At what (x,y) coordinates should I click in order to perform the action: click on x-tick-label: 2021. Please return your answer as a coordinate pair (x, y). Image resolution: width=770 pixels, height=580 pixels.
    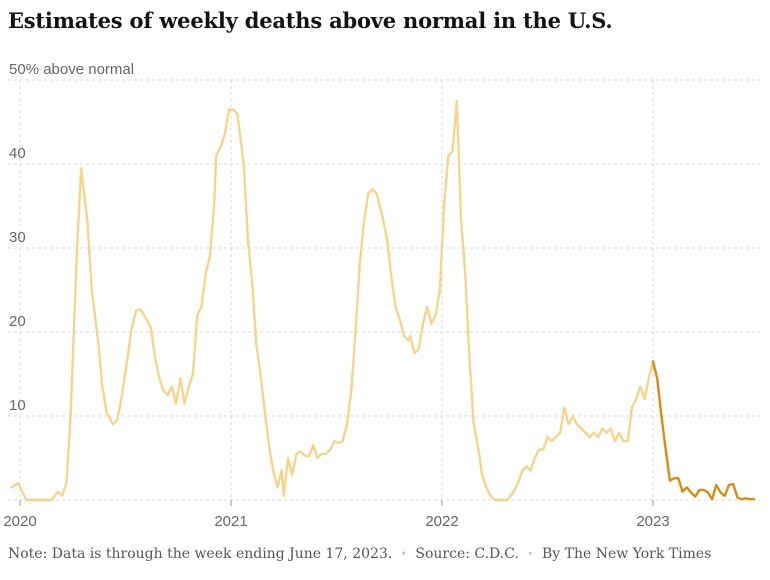
    Looking at the image, I should click on (230, 521).